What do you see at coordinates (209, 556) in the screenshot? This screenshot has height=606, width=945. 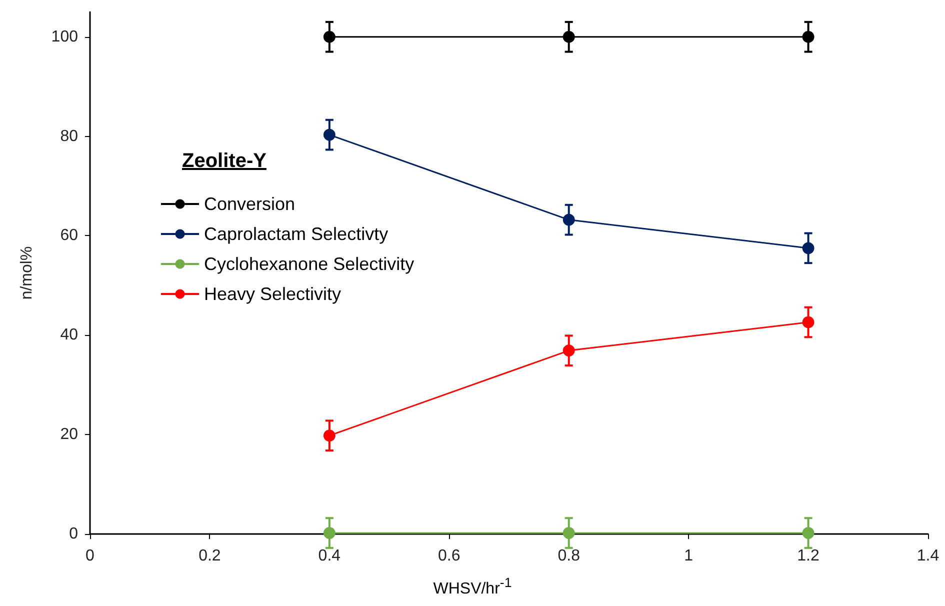 I see `x-tick-label: 0.2` at bounding box center [209, 556].